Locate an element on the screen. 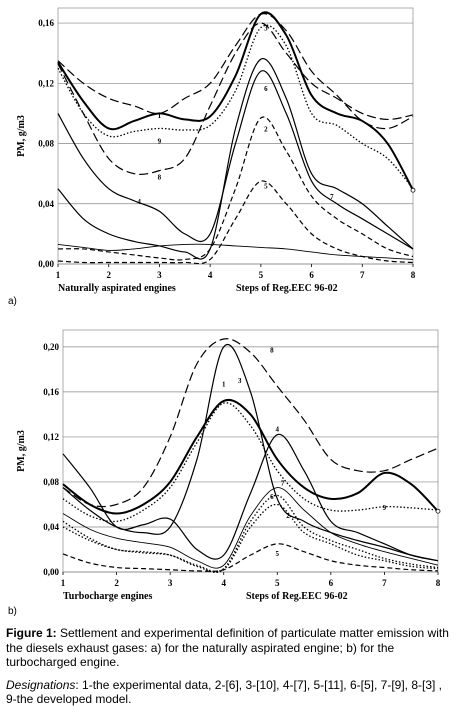 This screenshot has width=457, height=723. caption-figure-label: Figure 1: is located at coordinates (31, 633).